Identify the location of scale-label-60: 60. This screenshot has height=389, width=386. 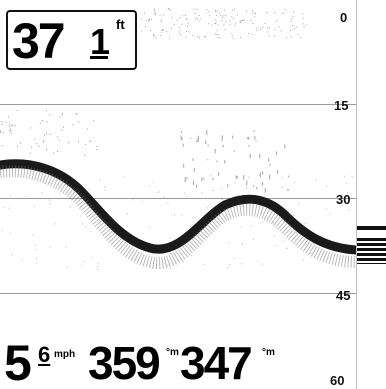
(337, 380).